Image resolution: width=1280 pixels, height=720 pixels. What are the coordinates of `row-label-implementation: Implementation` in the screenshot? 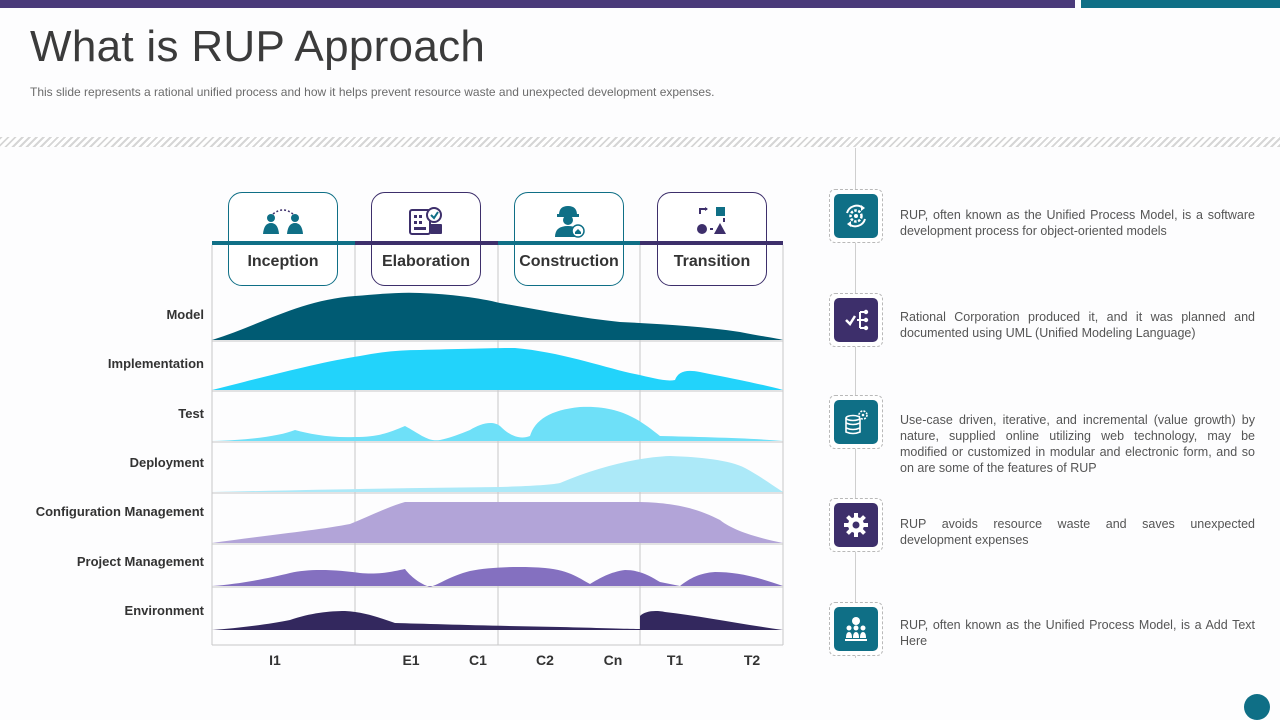 It's located at (155, 363).